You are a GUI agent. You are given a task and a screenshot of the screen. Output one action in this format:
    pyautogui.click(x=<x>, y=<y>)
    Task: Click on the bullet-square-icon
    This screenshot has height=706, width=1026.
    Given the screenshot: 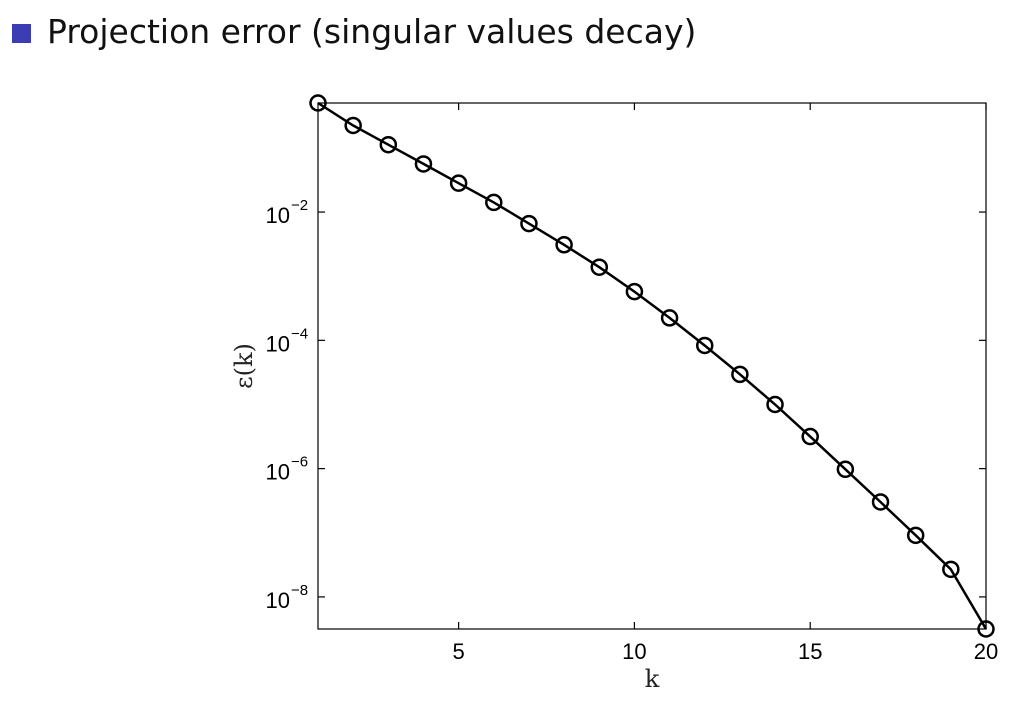 What is the action you would take?
    pyautogui.click(x=21, y=33)
    